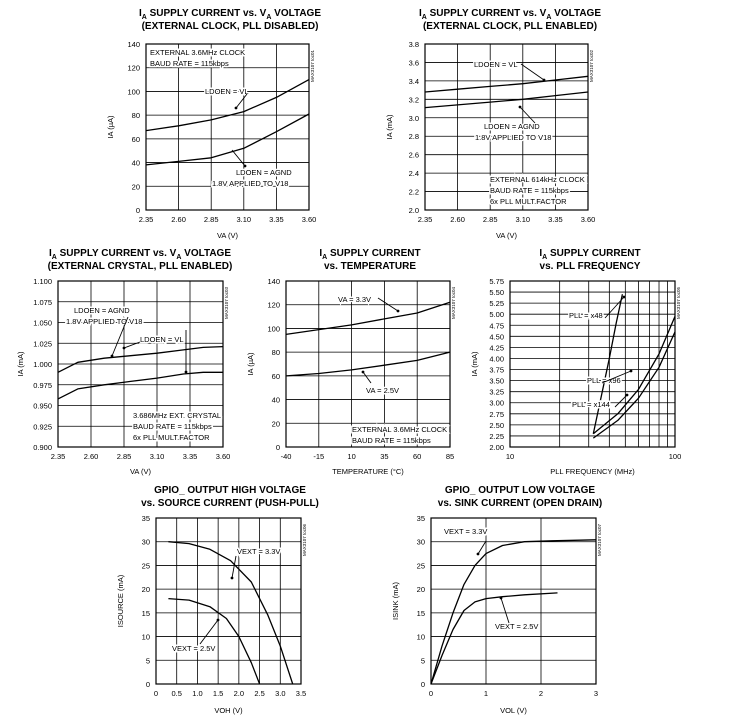  Describe the element at coordinates (218, 693) in the screenshot. I see `x-tick-label: 1.5` at that location.